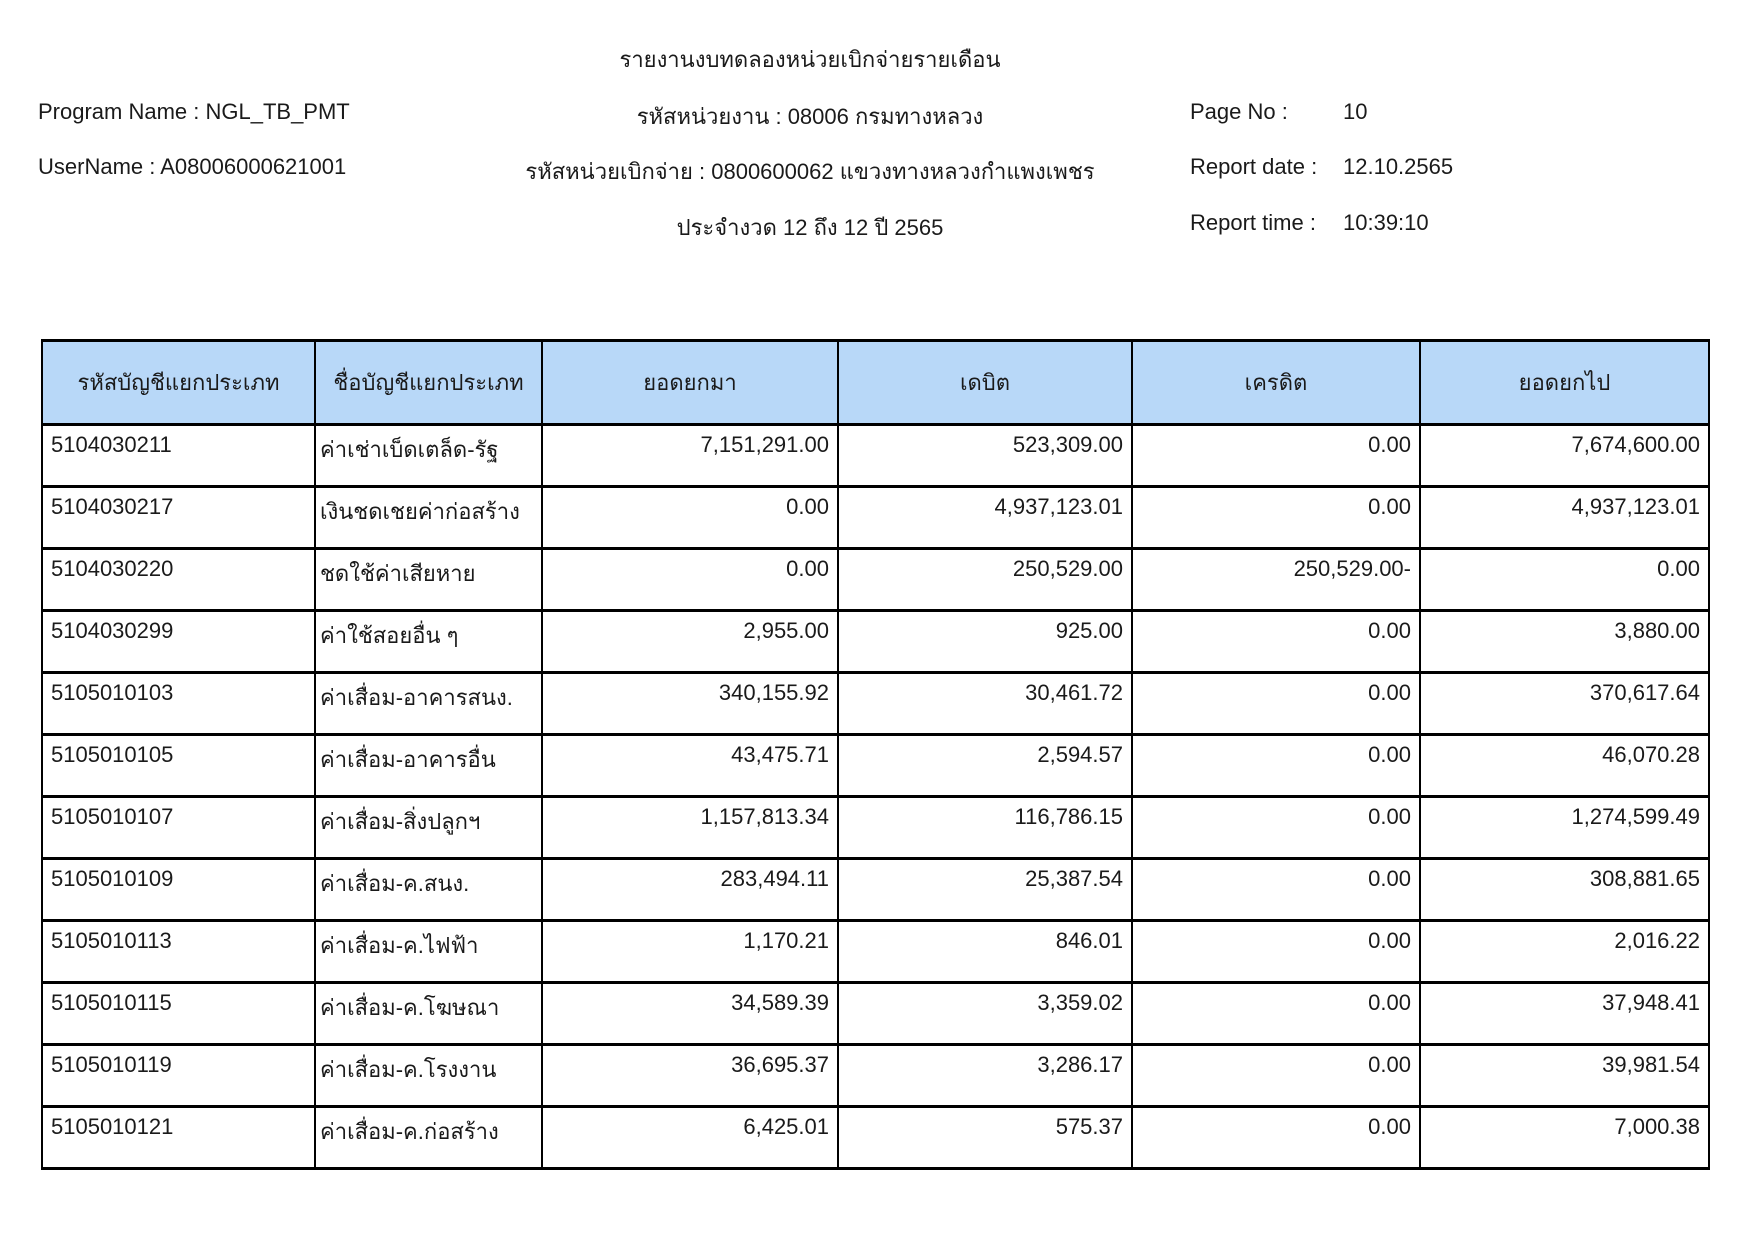 This screenshot has height=1240, width=1755. I want to click on carried-forward-cell: 3,880.00, so click(1564, 641).